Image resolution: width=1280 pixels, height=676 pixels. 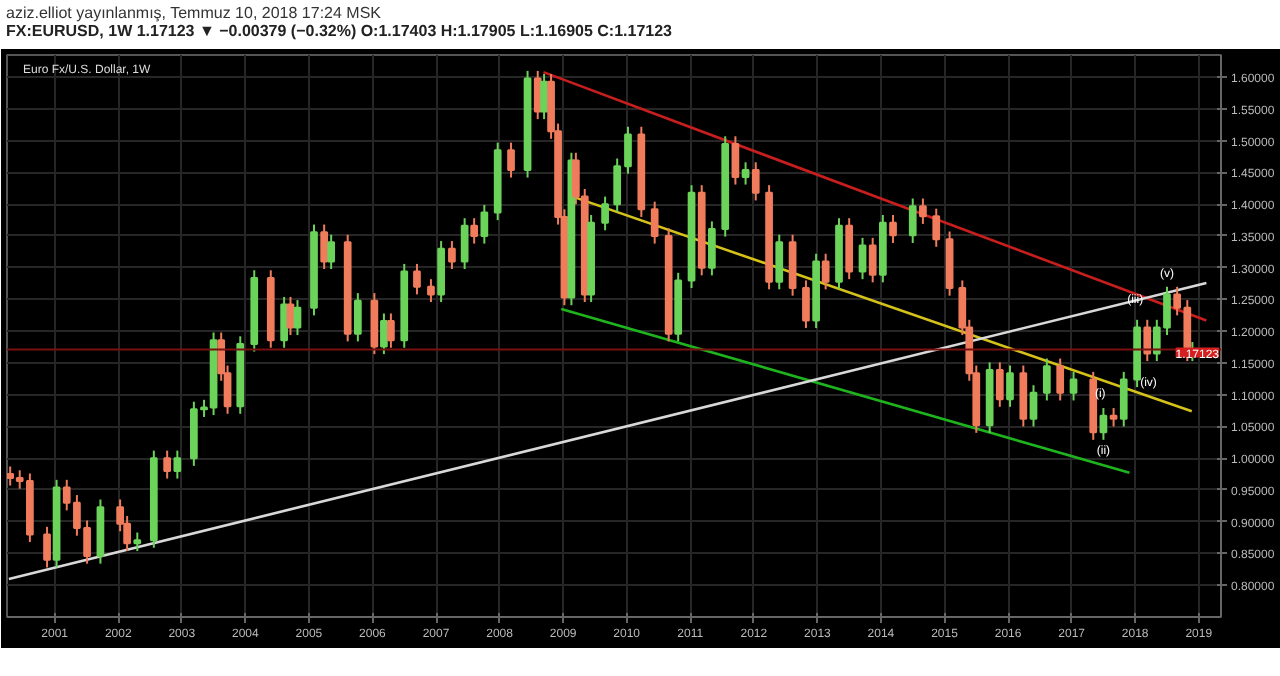 I want to click on chart-subtitle: FX:EURUSD, 1W 1.17123 ▼ −0.00379 (−0.32%) O:1.17403 H:1.17905 L:1.16905 C:1.17123, so click(x=339, y=31).